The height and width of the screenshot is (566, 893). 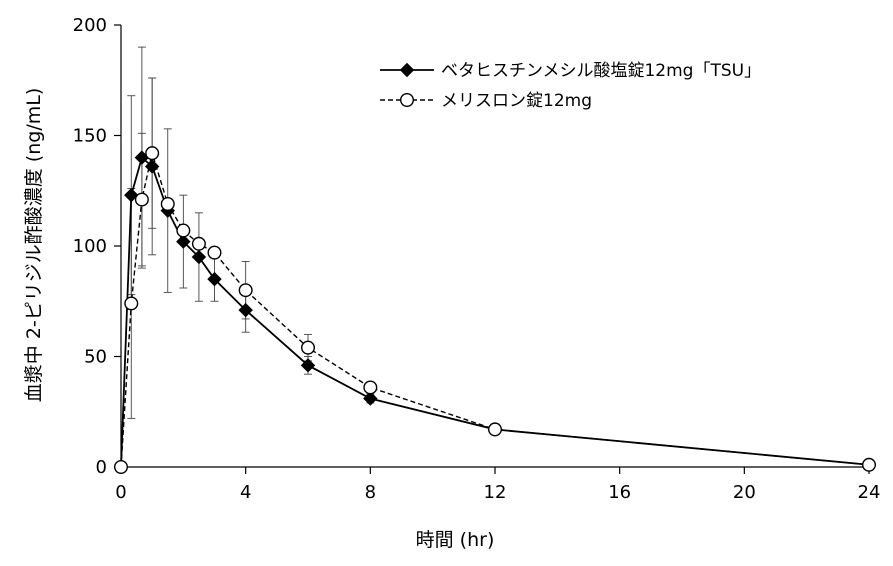 I want to click on x-tick-label: 24, so click(x=869, y=492).